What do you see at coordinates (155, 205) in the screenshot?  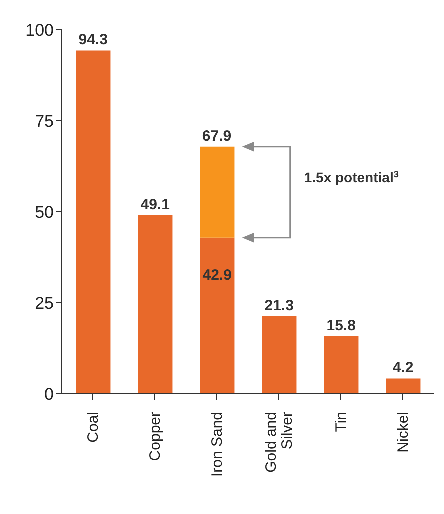 I see `data-label: 49.1` at bounding box center [155, 205].